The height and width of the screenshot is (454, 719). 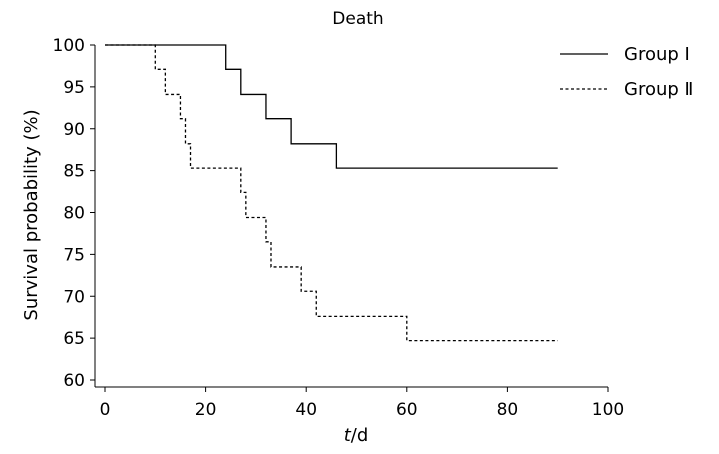 I want to click on x-tick-label: 80, so click(x=508, y=410).